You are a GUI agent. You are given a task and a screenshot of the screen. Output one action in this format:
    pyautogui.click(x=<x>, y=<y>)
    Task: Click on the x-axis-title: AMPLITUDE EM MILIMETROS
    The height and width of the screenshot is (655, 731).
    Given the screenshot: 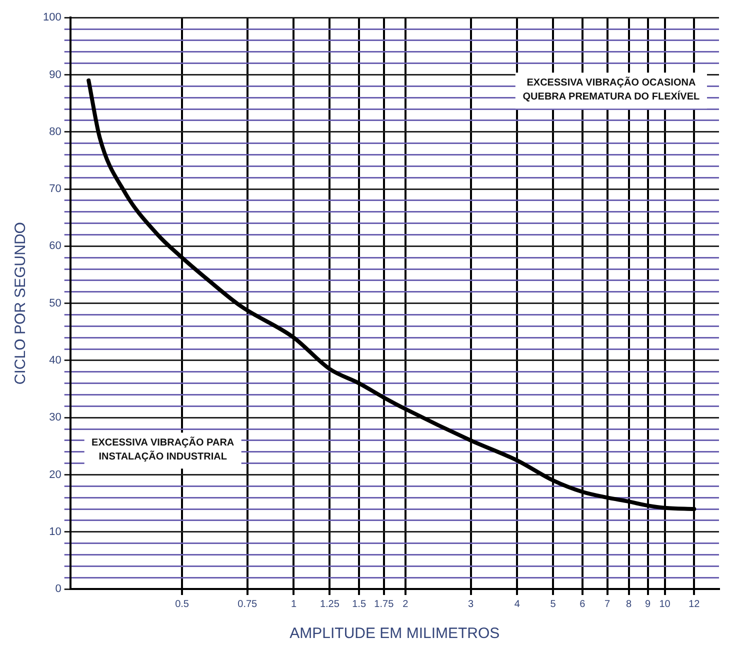 What is the action you would take?
    pyautogui.click(x=395, y=633)
    